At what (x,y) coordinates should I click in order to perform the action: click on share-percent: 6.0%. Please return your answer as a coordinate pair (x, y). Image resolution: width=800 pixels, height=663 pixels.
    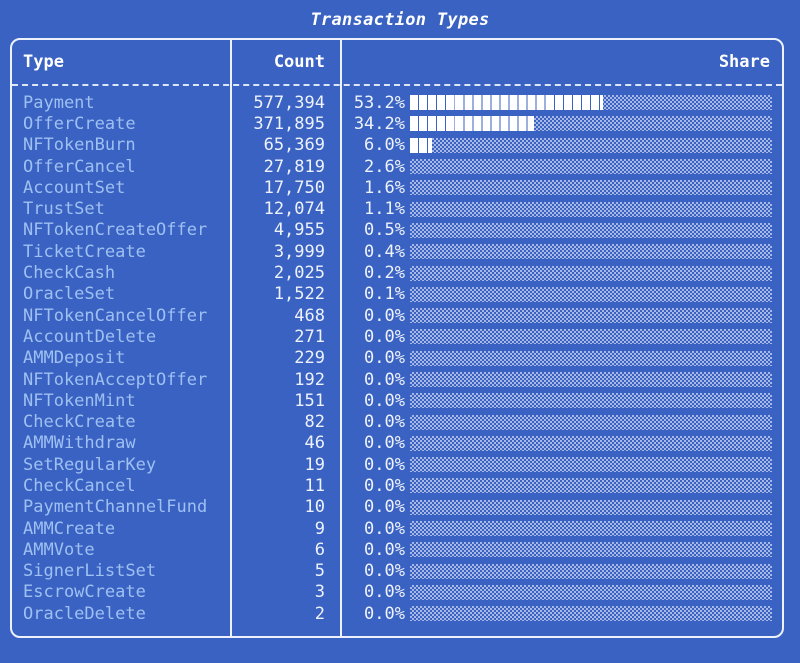
    Looking at the image, I should click on (384, 145).